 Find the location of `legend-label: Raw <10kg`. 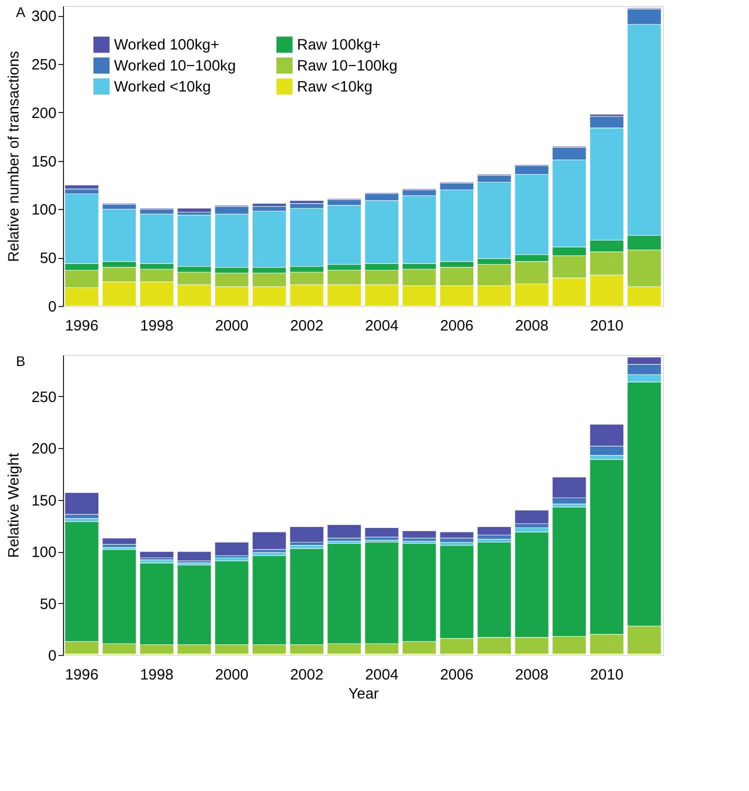

legend-label: Raw <10kg is located at coordinates (334, 87).